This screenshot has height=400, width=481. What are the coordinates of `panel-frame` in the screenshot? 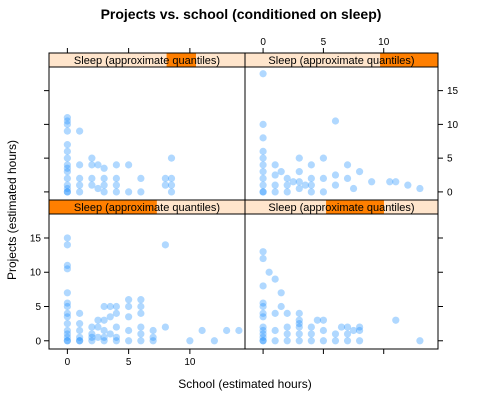 It's located at (341, 133).